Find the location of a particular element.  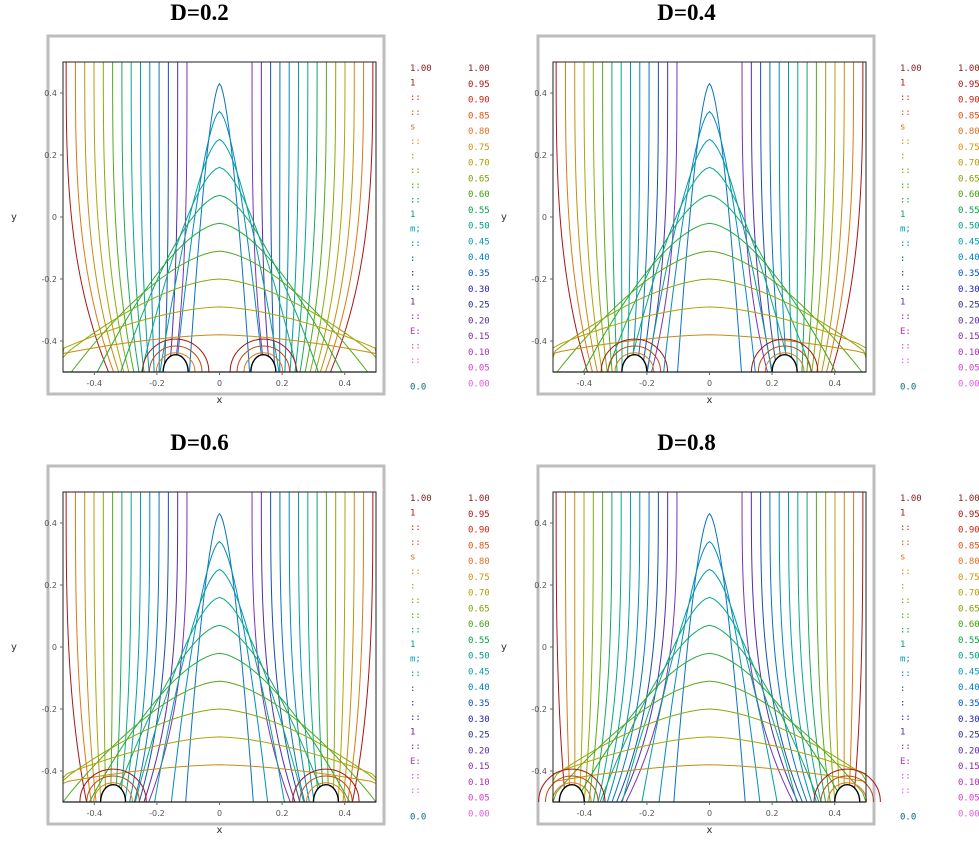

legend-level: 0.45 is located at coordinates (968, 672).